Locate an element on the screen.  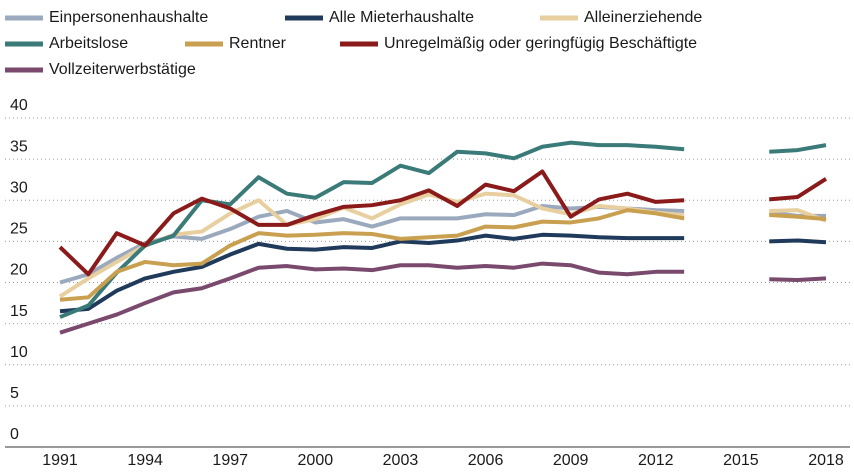
x-tick-label: 1991 is located at coordinates (60, 460).